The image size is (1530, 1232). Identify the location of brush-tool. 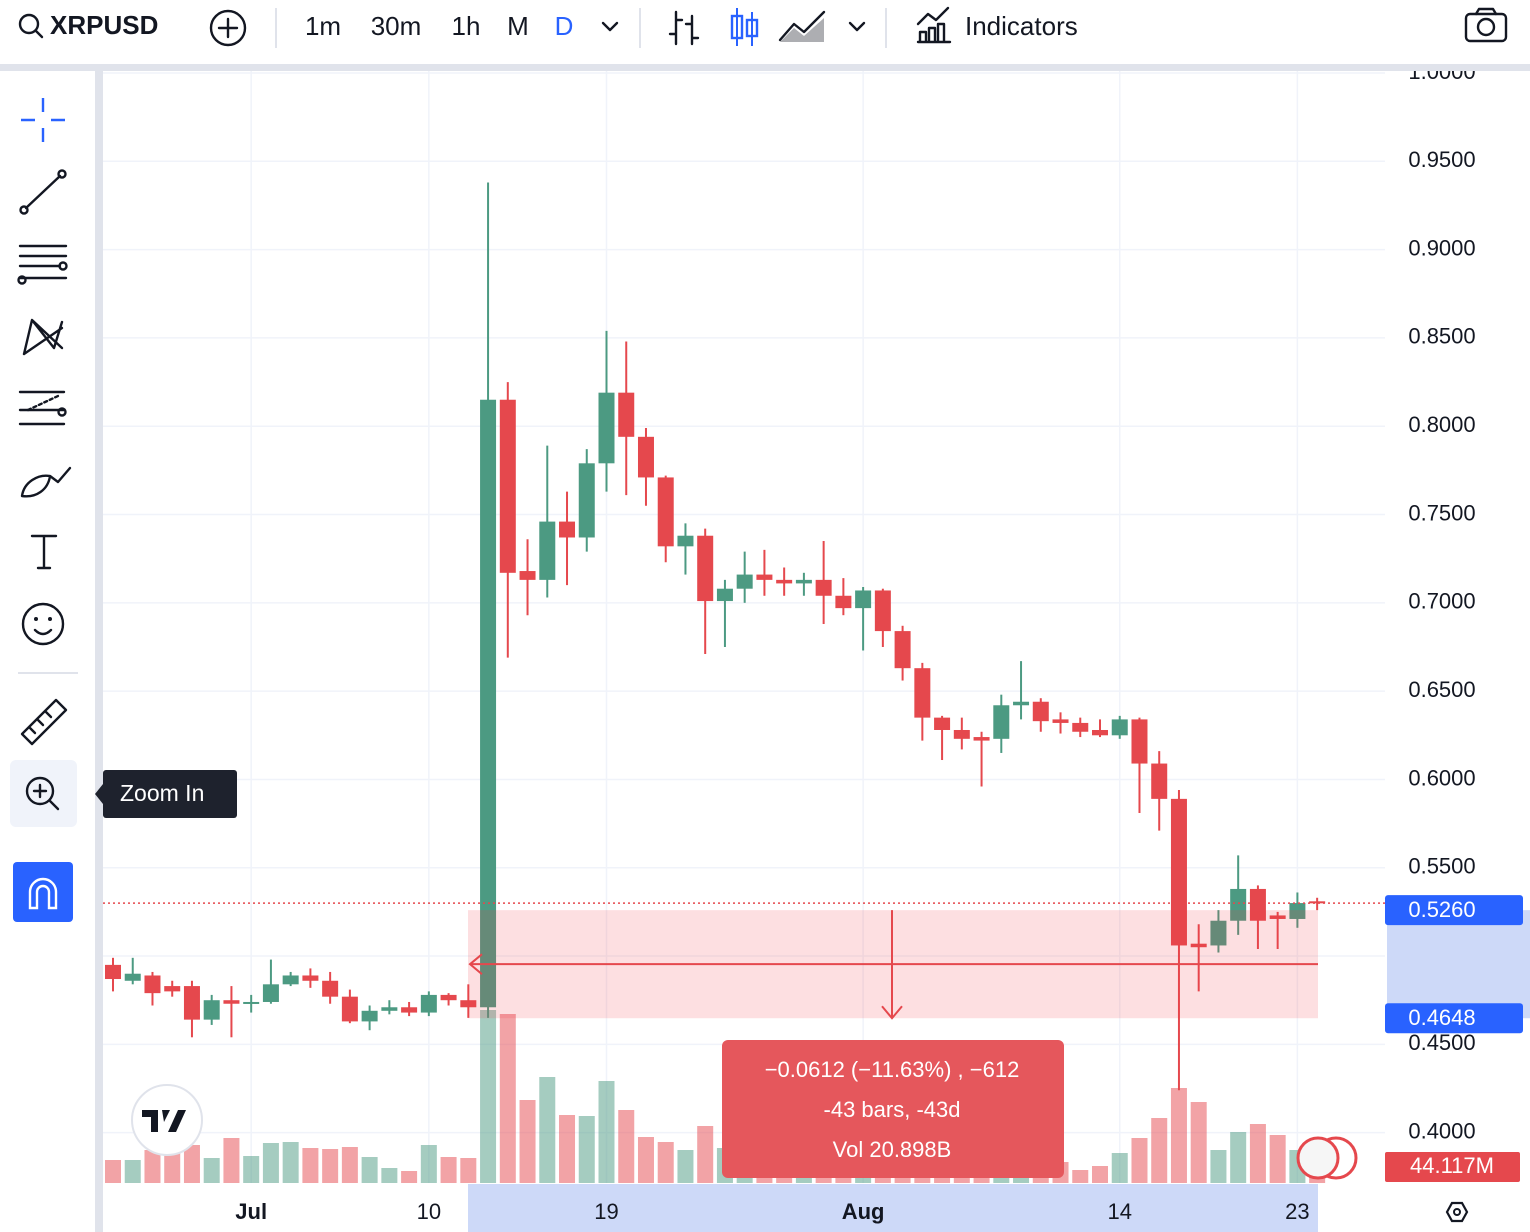
(46, 482).